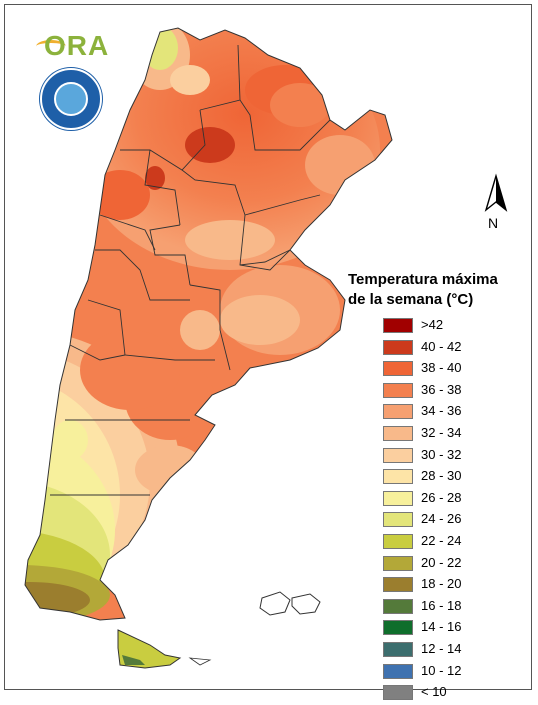 Image resolution: width=538 pixels, height=705 pixels. I want to click on smn-logo, so click(71, 99).